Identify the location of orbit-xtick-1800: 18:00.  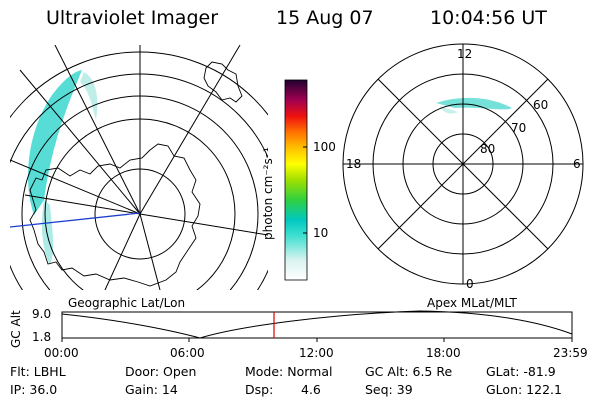
(443, 353).